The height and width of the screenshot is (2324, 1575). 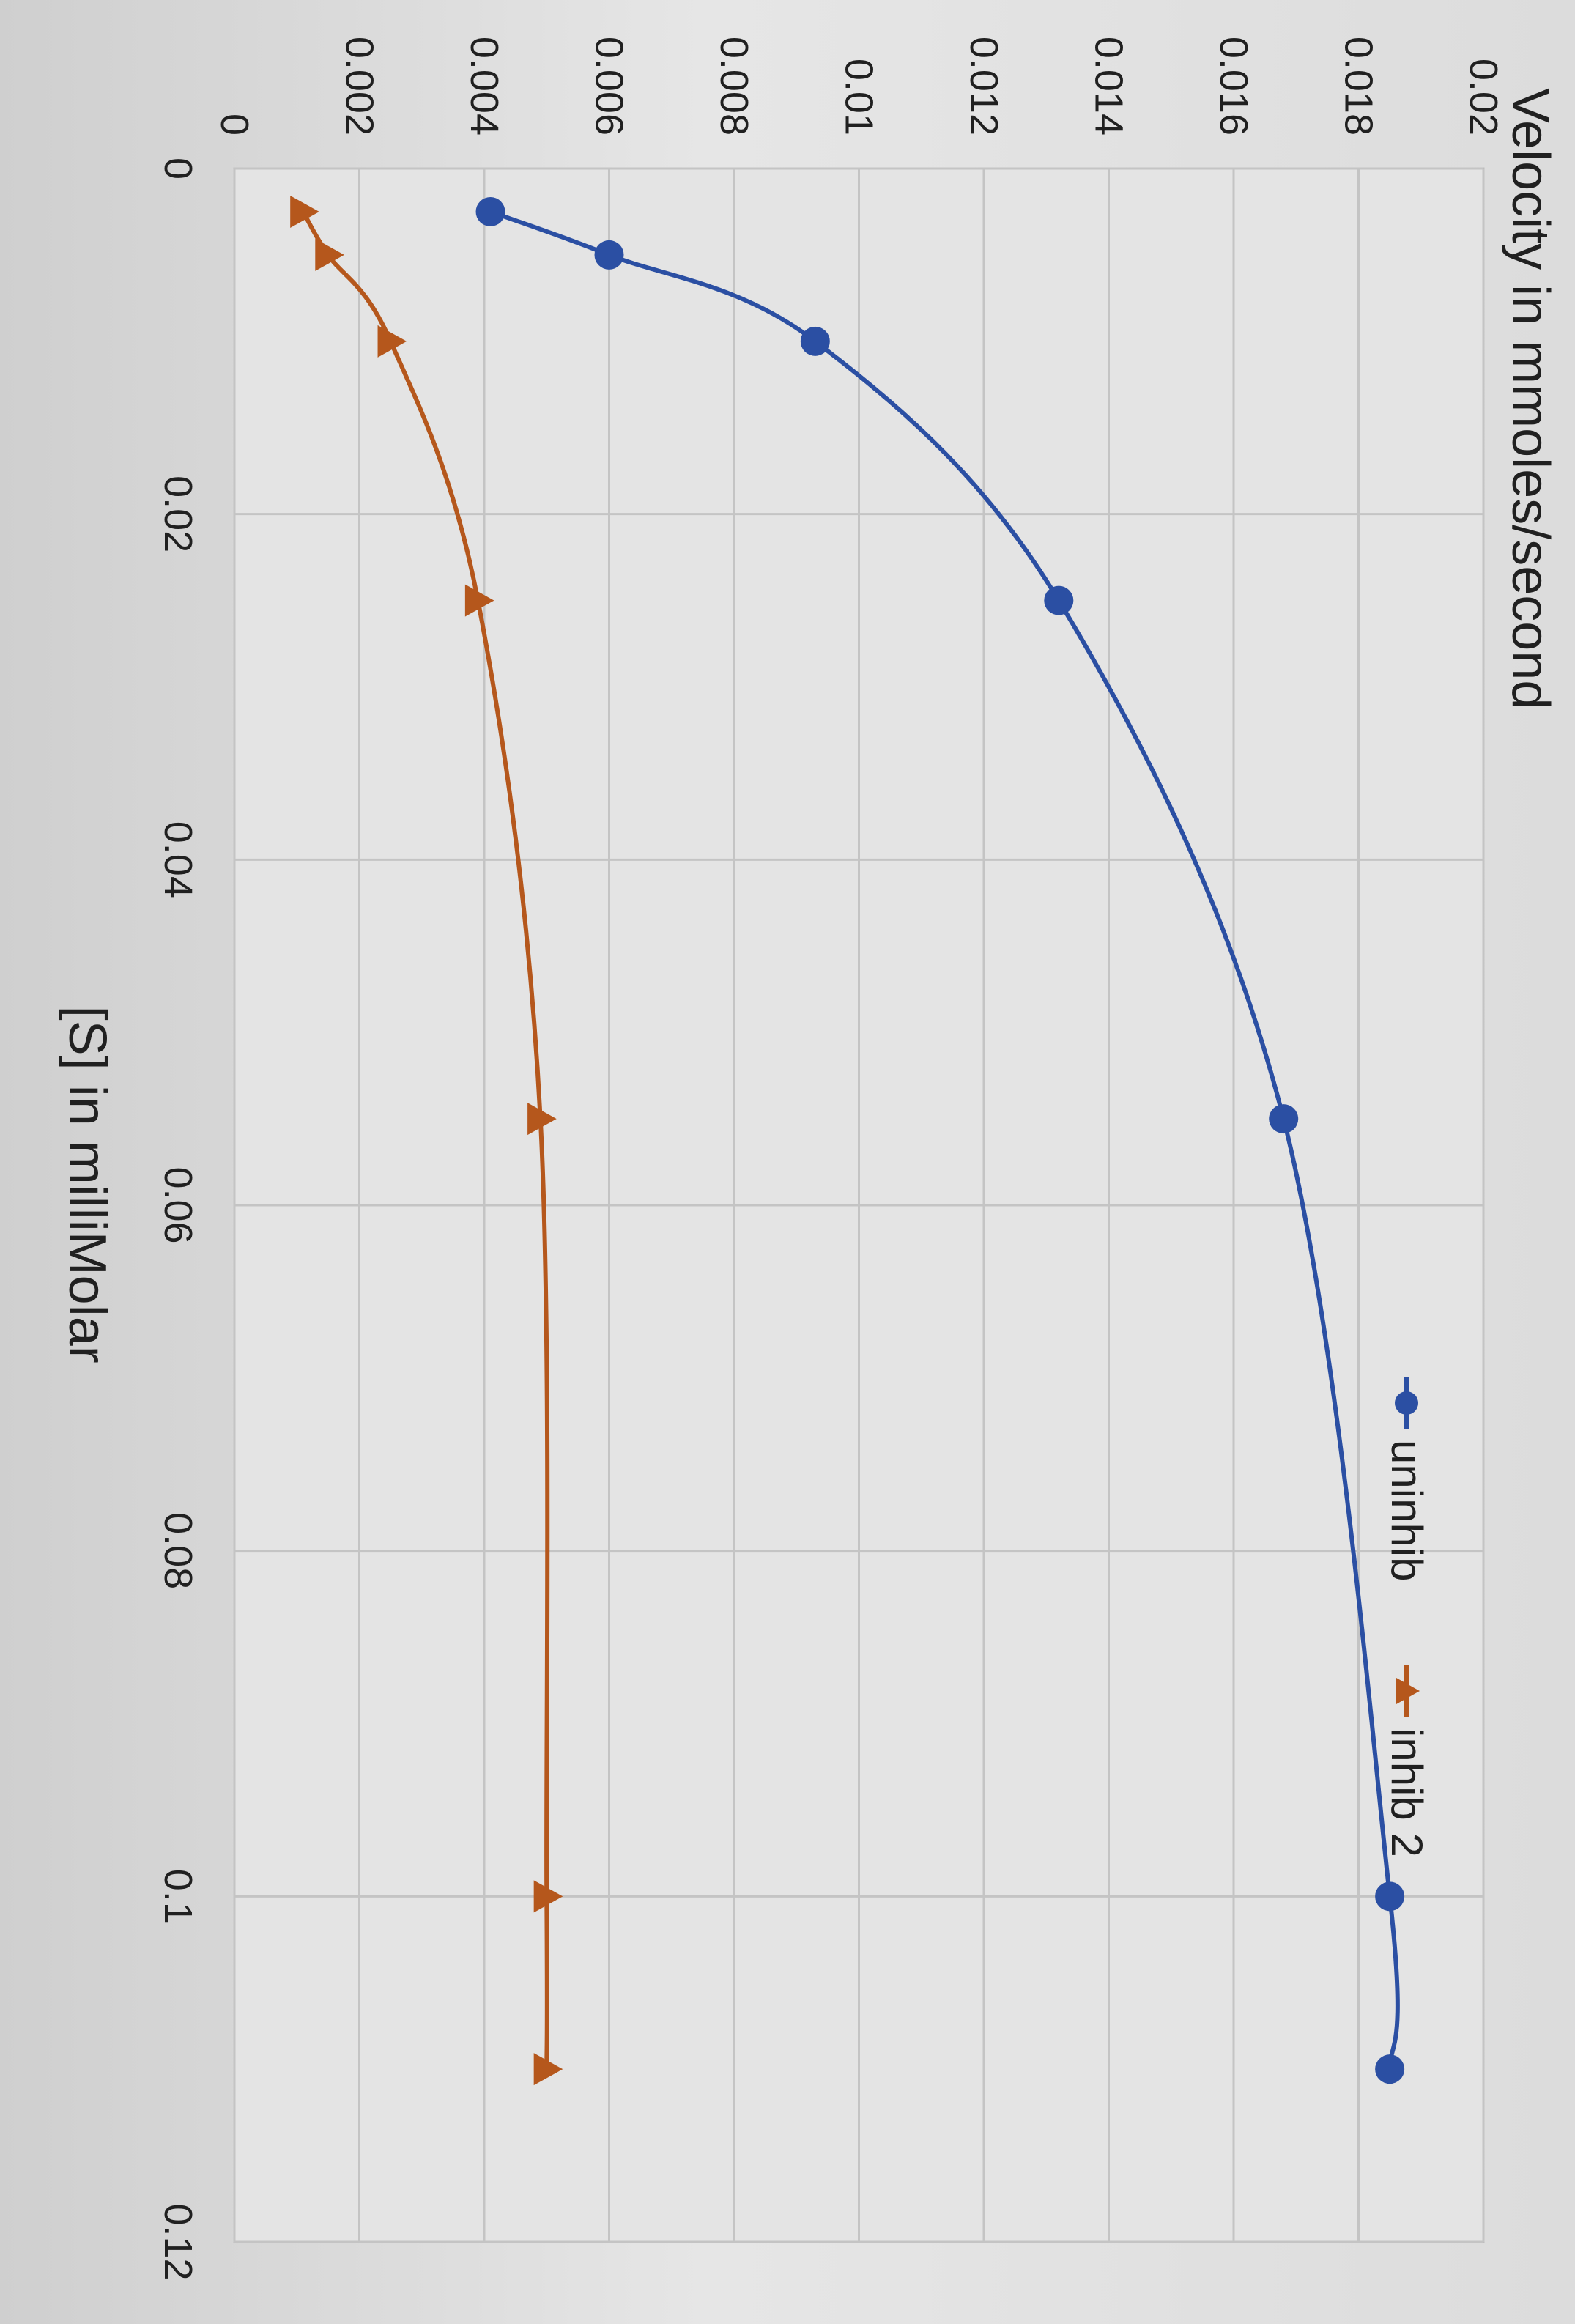 I want to click on x-tick-label: 0.06, so click(x=178, y=1204).